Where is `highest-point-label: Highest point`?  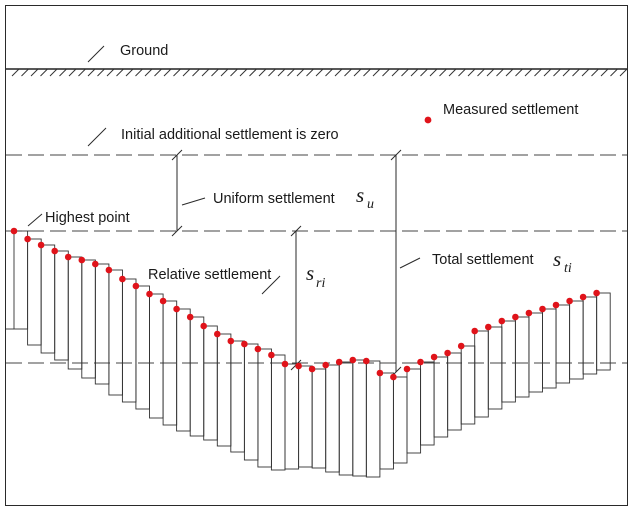 highest-point-label: Highest point is located at coordinates (87, 218).